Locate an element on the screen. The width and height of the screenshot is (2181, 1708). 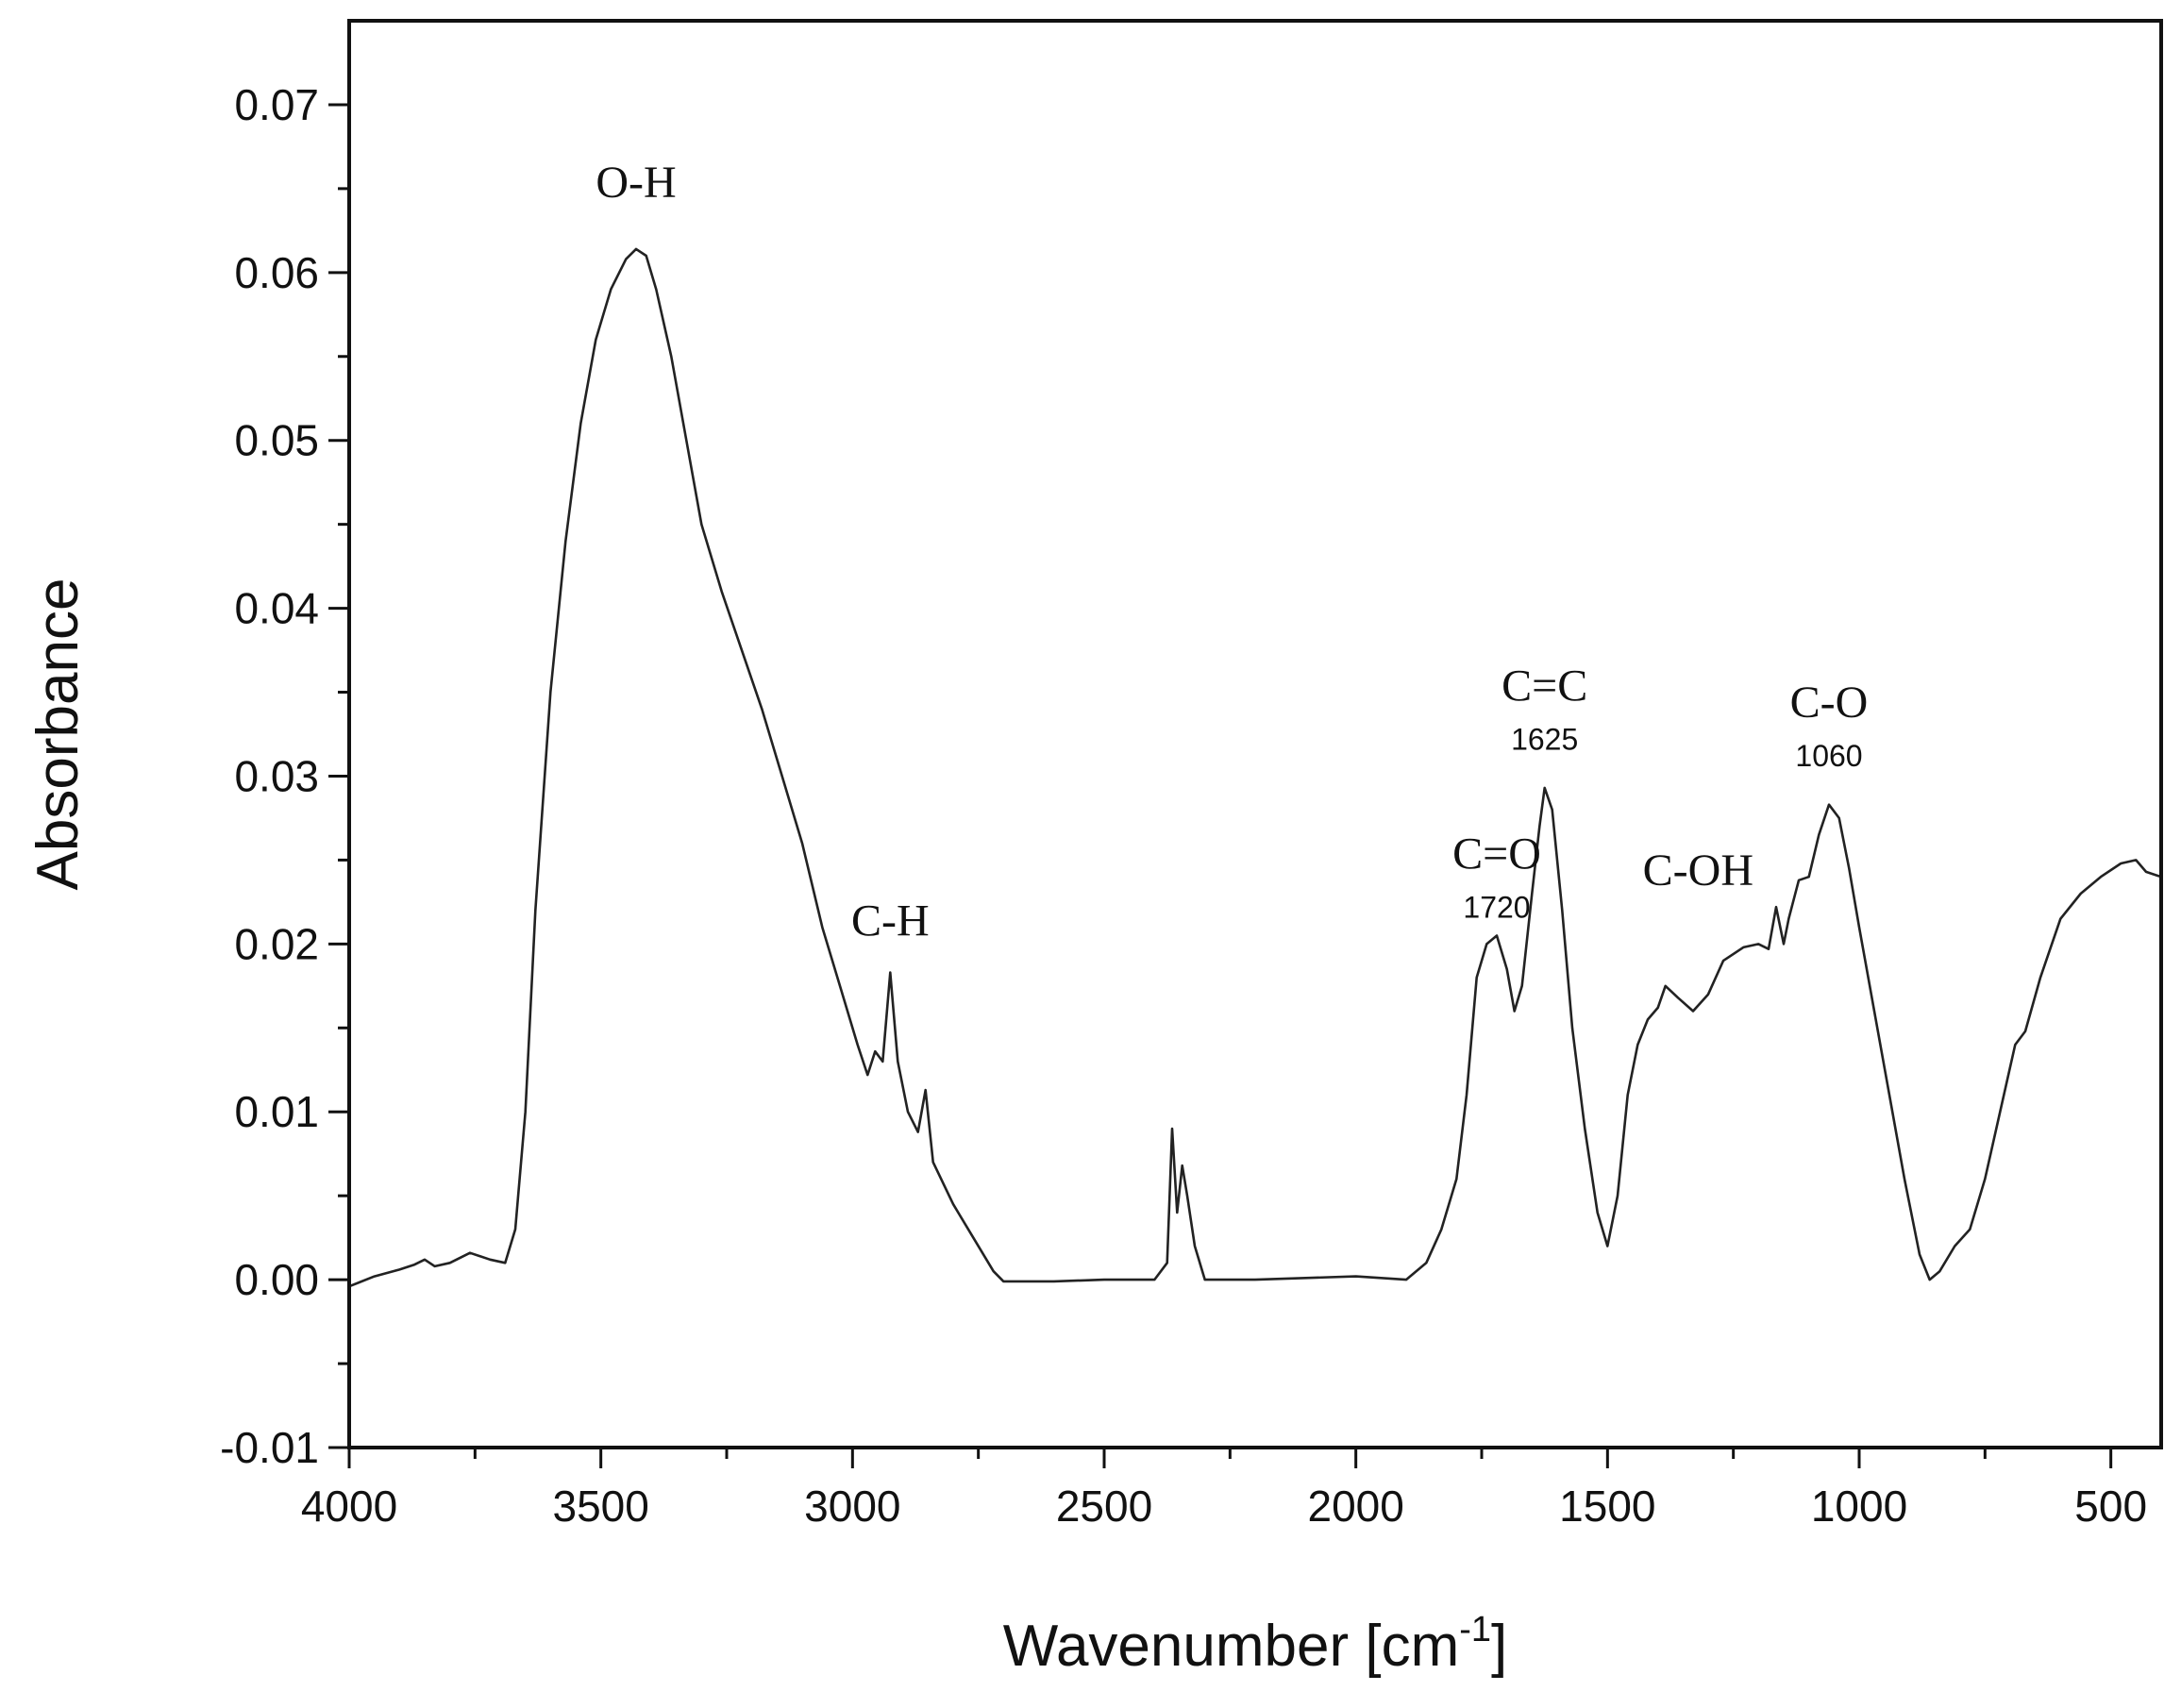
peak-label-c-c: C=C is located at coordinates (1544, 686).